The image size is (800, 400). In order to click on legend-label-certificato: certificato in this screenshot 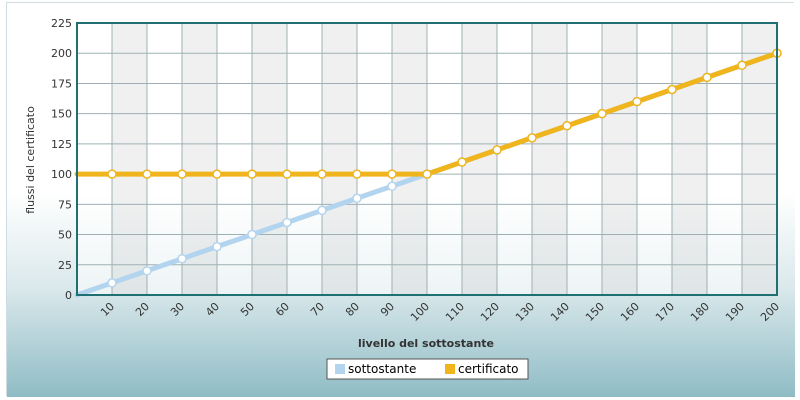, I will do `click(488, 369)`.